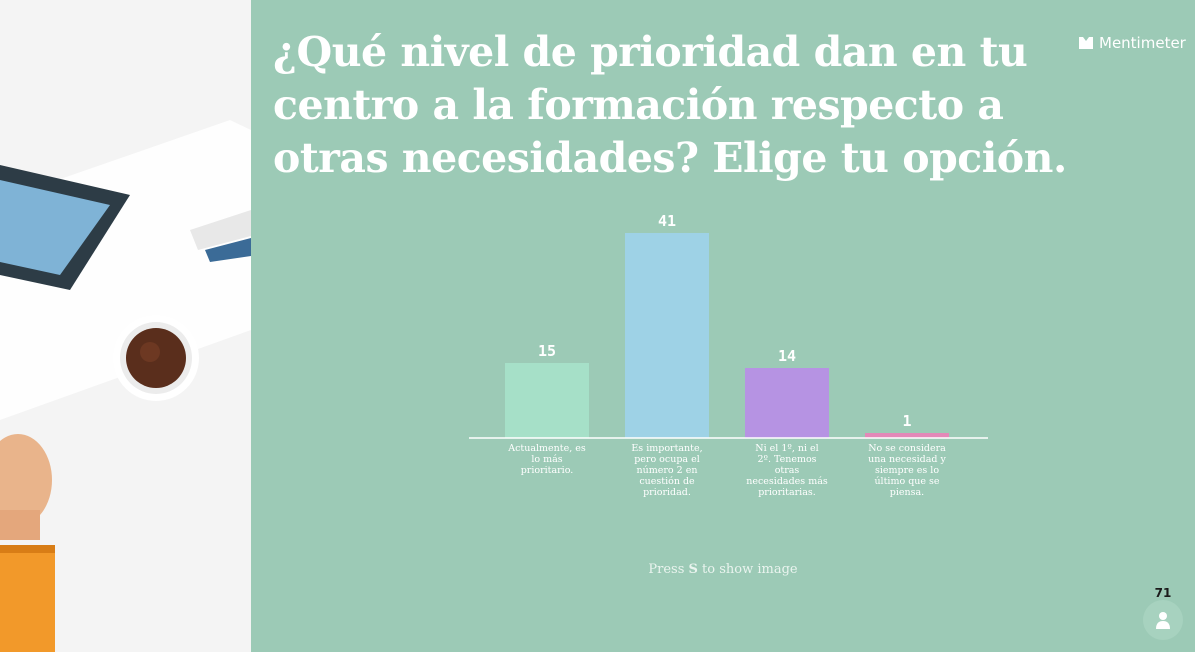 The width and height of the screenshot is (1195, 652). I want to click on brand-name: Mentimeter, so click(1142, 43).